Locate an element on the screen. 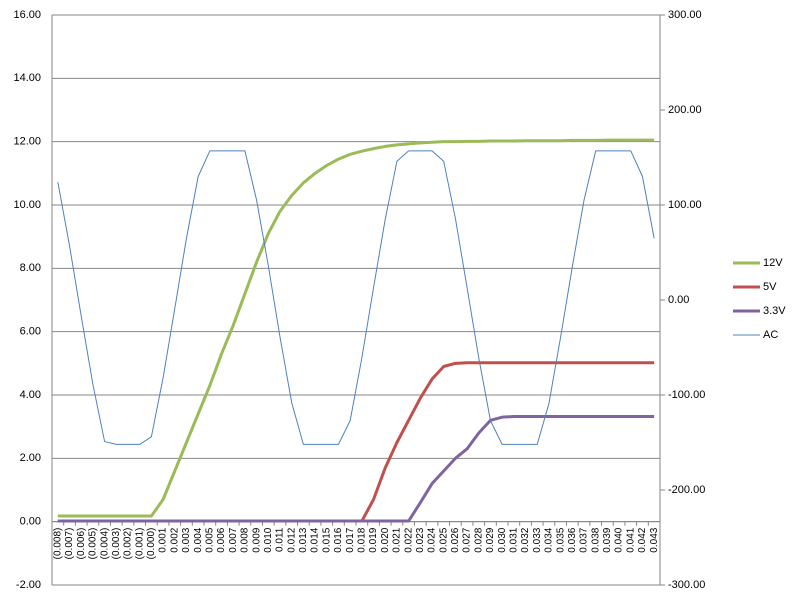 This screenshot has height=600, width=800. legend-label: 12V is located at coordinates (773, 263).